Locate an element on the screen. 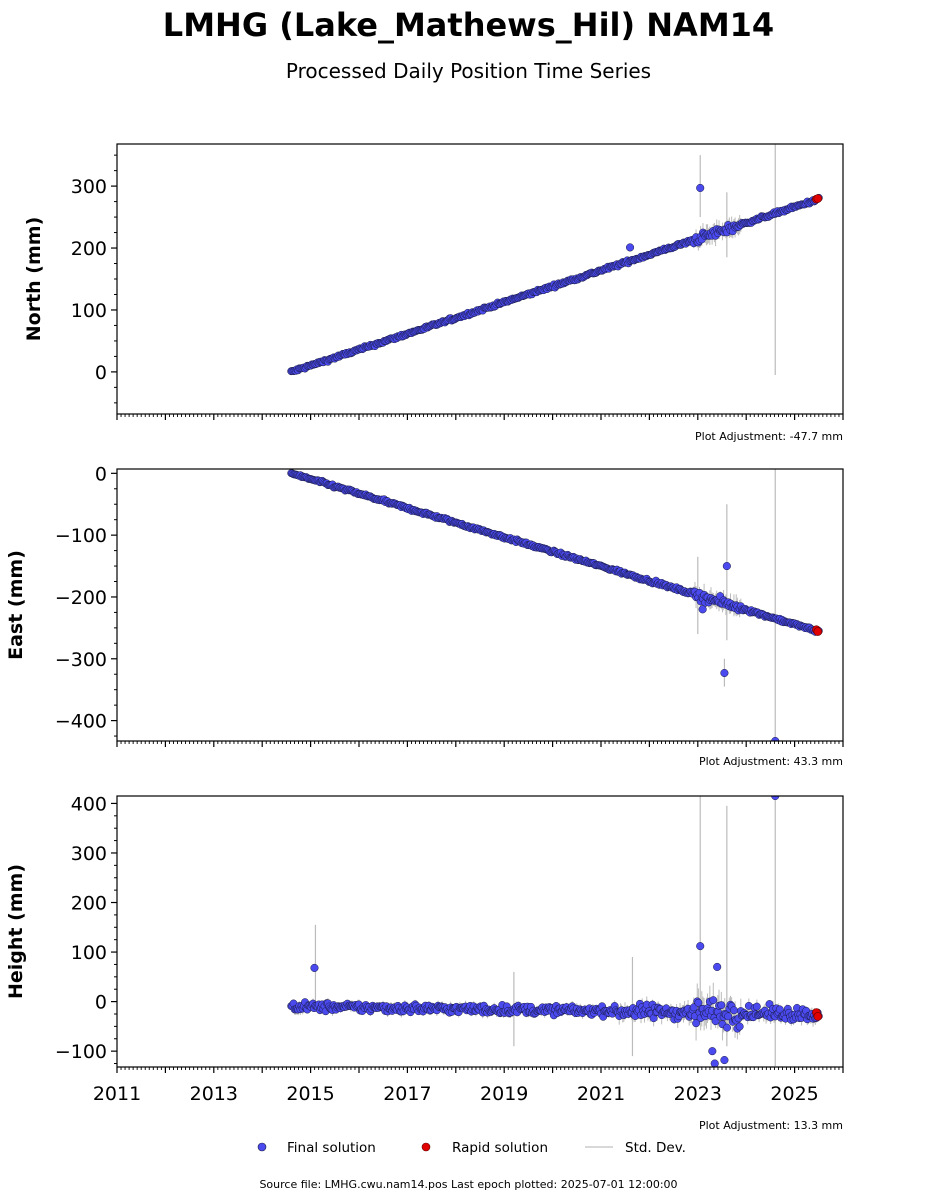 This screenshot has width=937, height=1200. figure-subtitle: Processed Daily Position Time Series is located at coordinates (468, 71).